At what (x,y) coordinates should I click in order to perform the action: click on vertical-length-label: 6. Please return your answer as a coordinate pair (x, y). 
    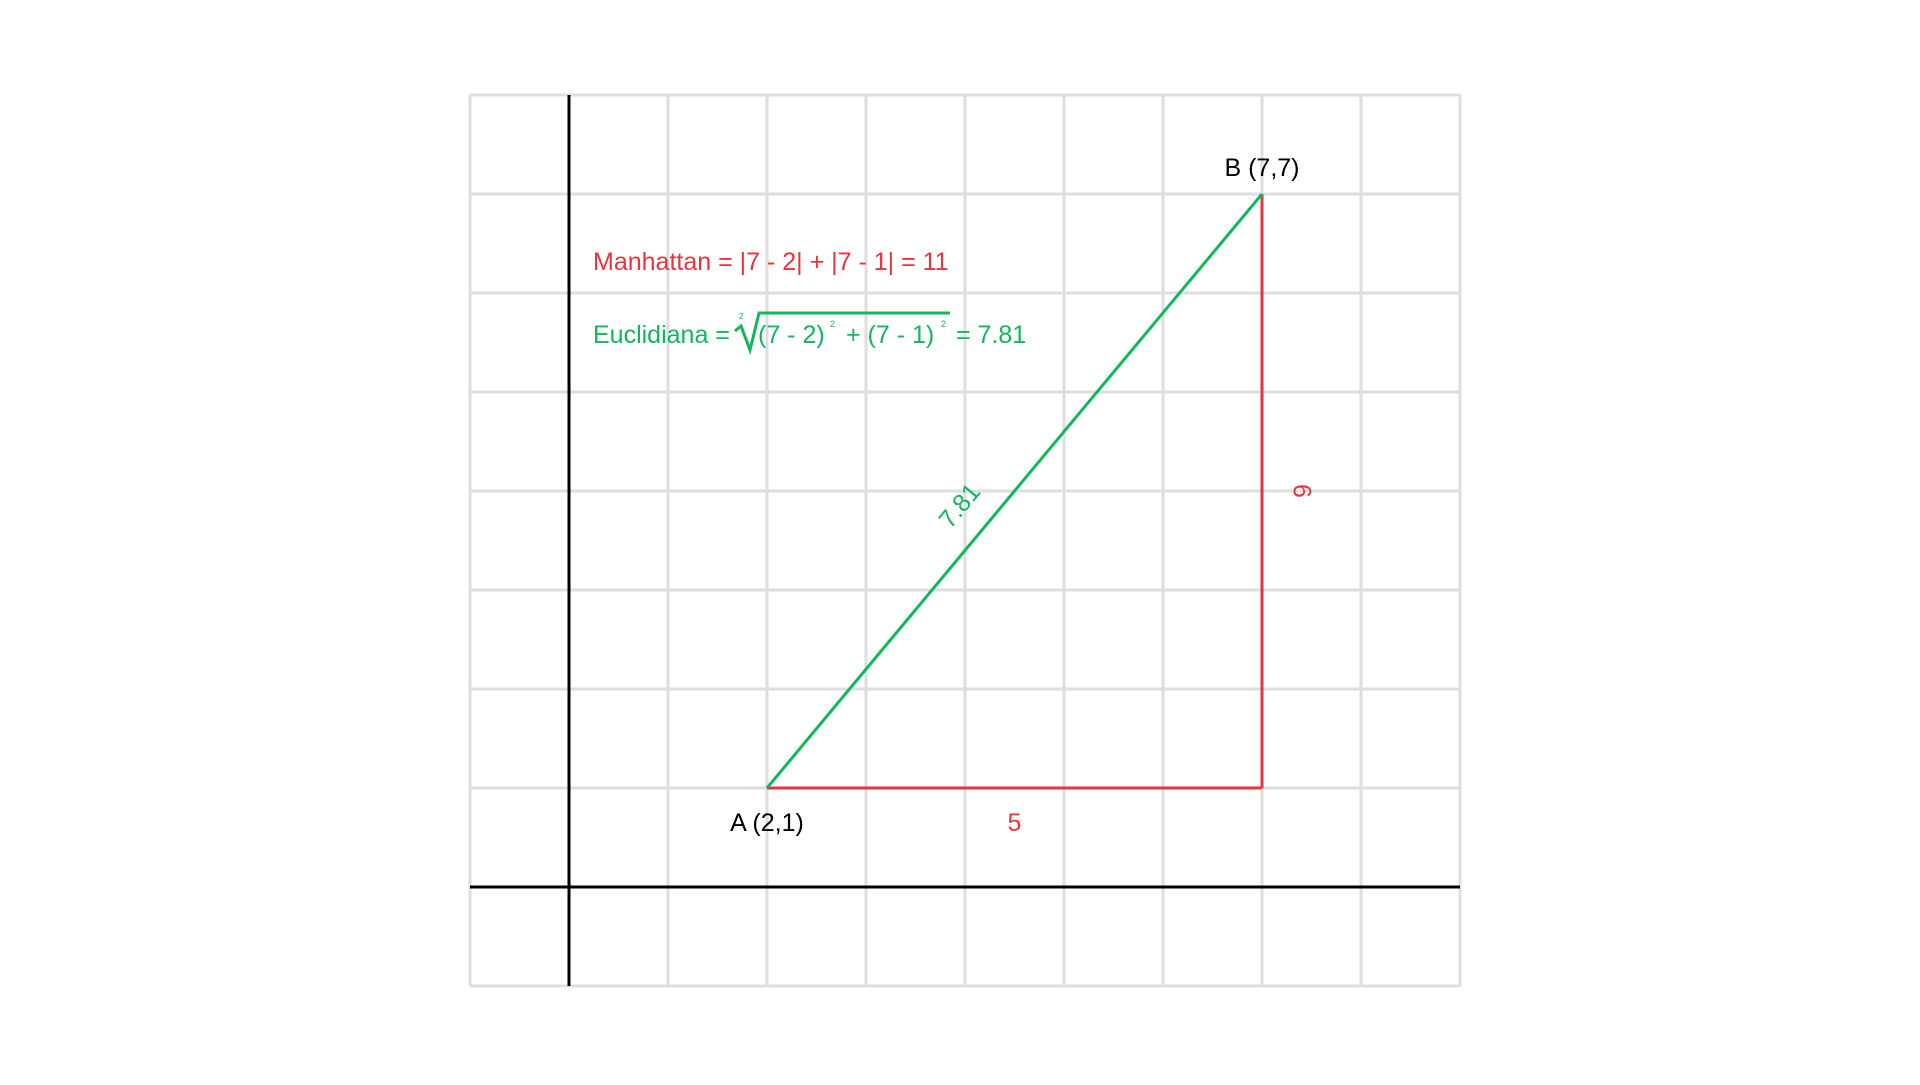
    Looking at the image, I should click on (1301, 491).